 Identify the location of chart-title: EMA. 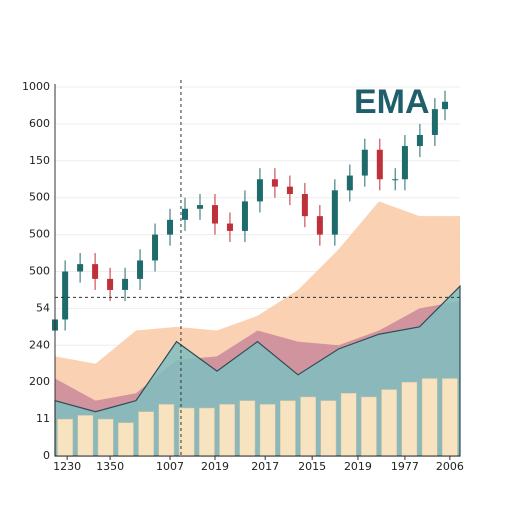
(392, 102).